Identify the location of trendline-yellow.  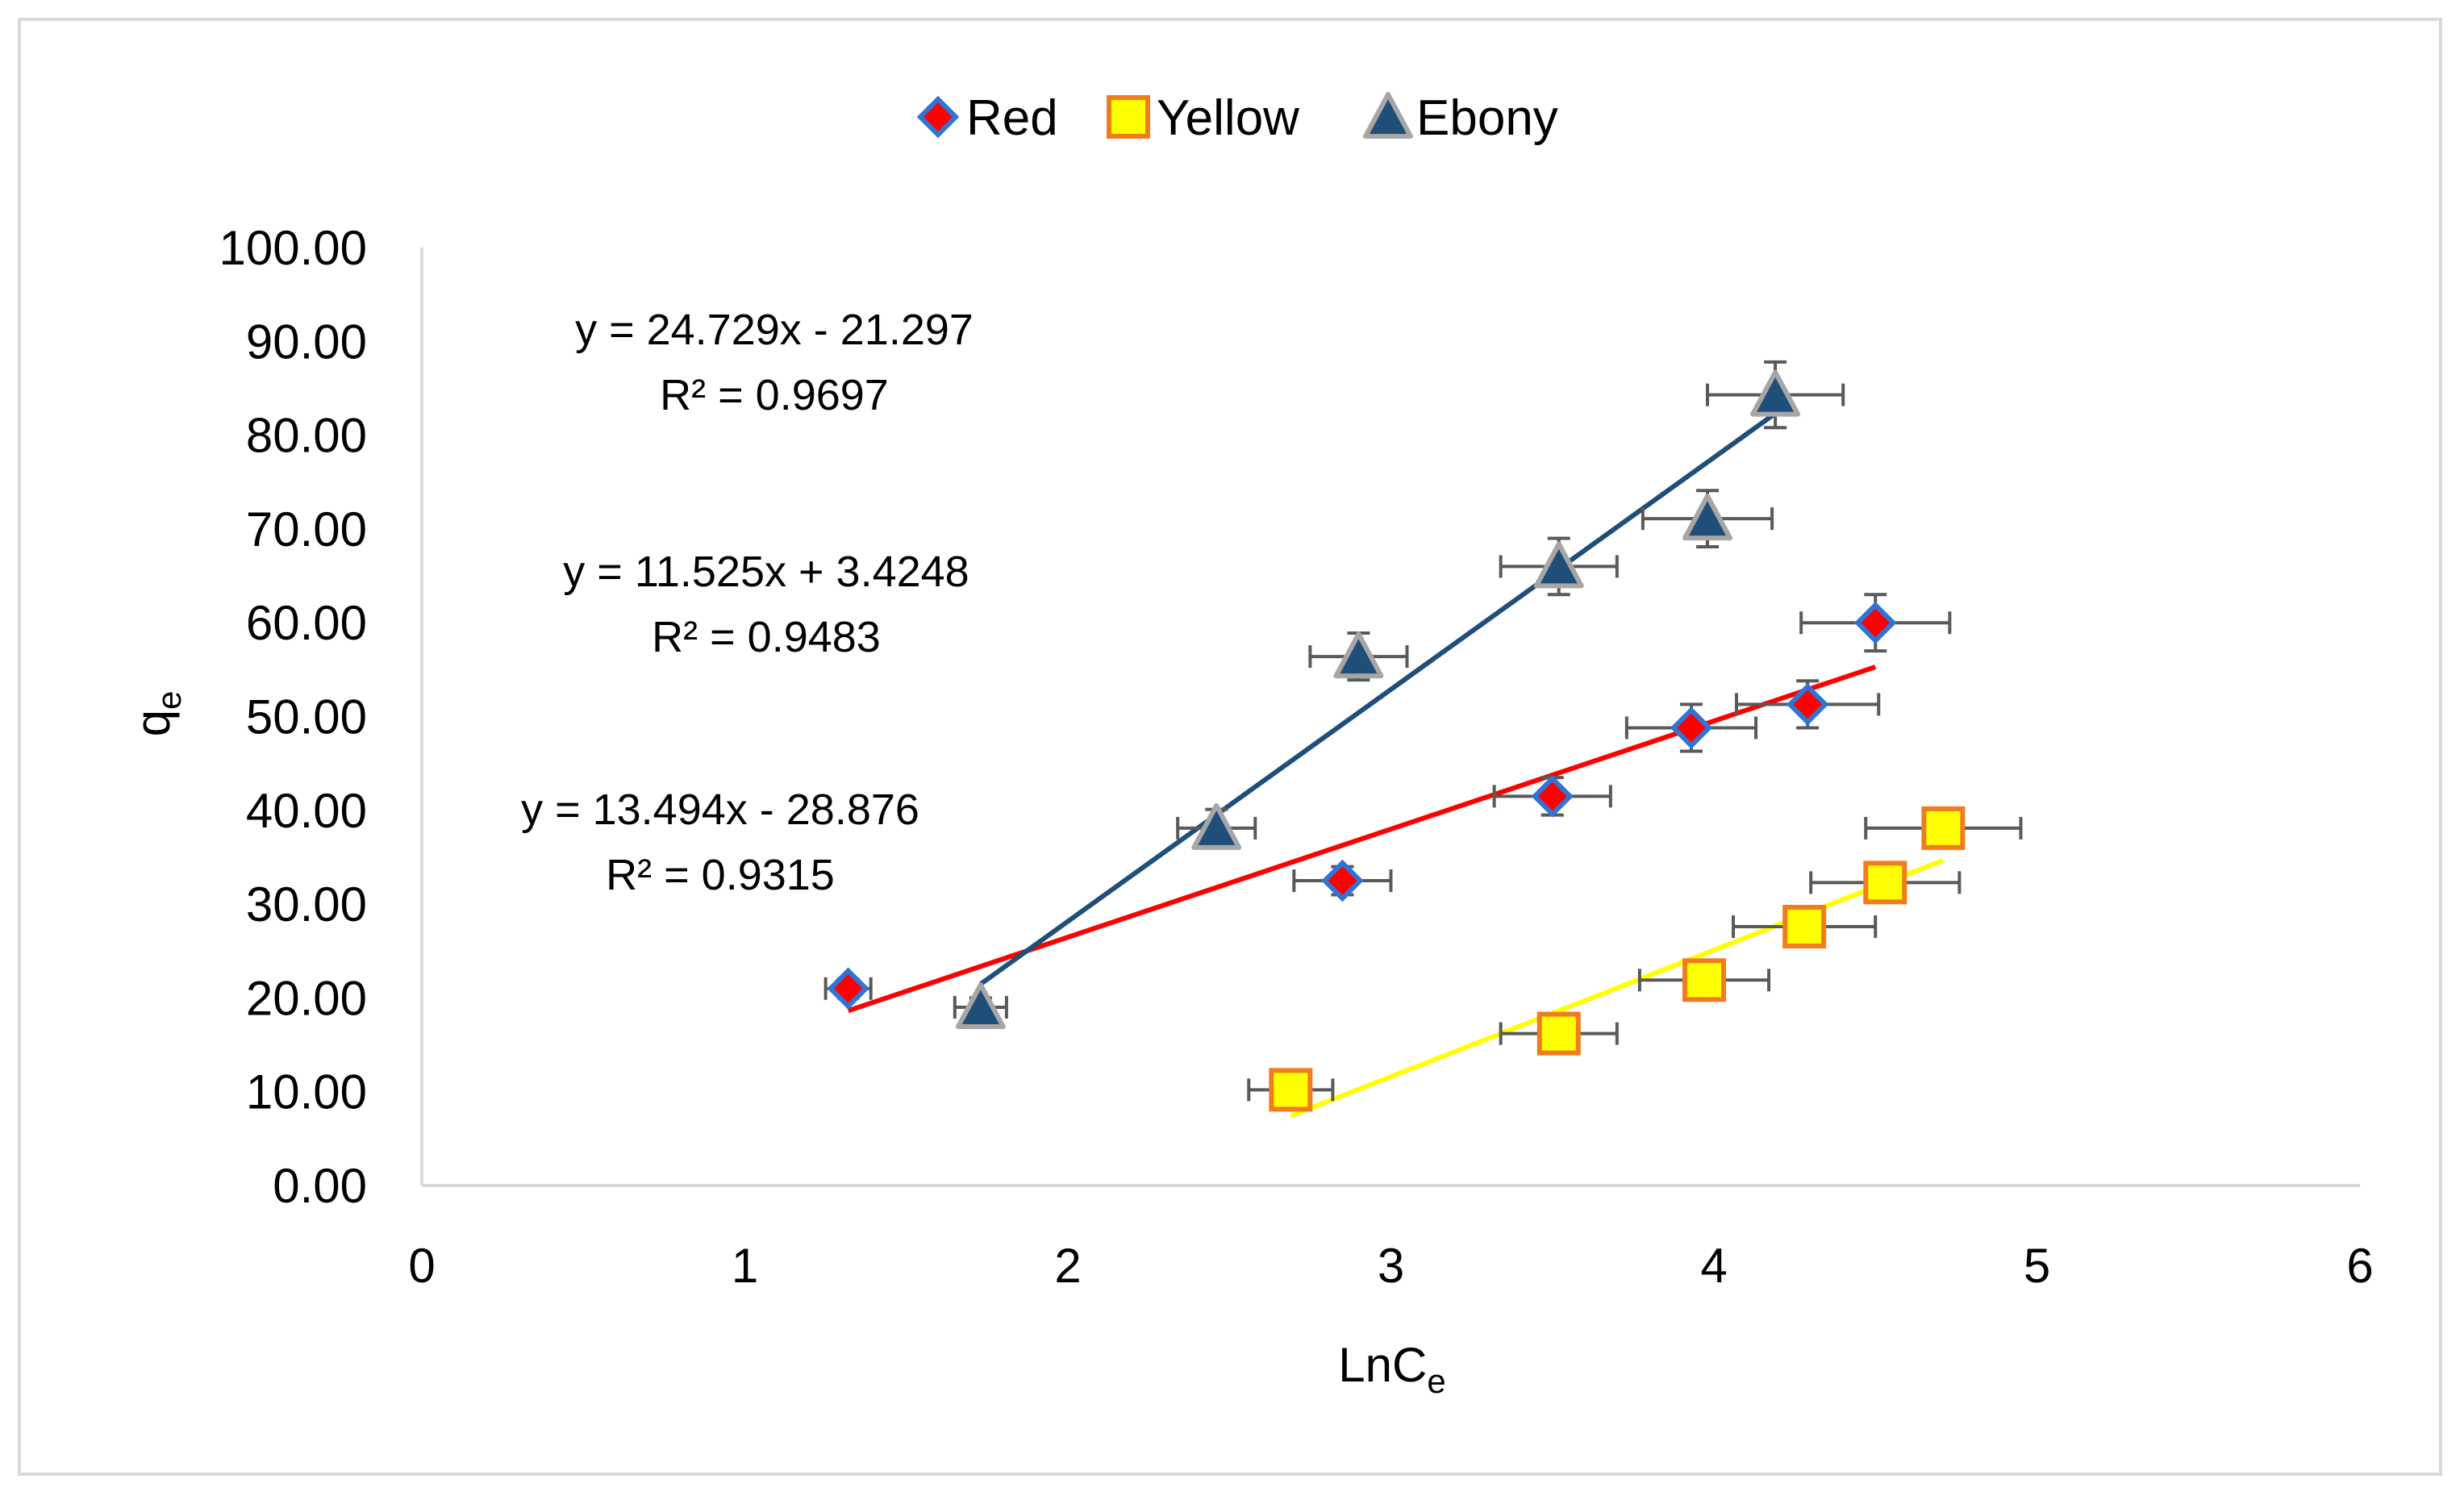
(1617, 988).